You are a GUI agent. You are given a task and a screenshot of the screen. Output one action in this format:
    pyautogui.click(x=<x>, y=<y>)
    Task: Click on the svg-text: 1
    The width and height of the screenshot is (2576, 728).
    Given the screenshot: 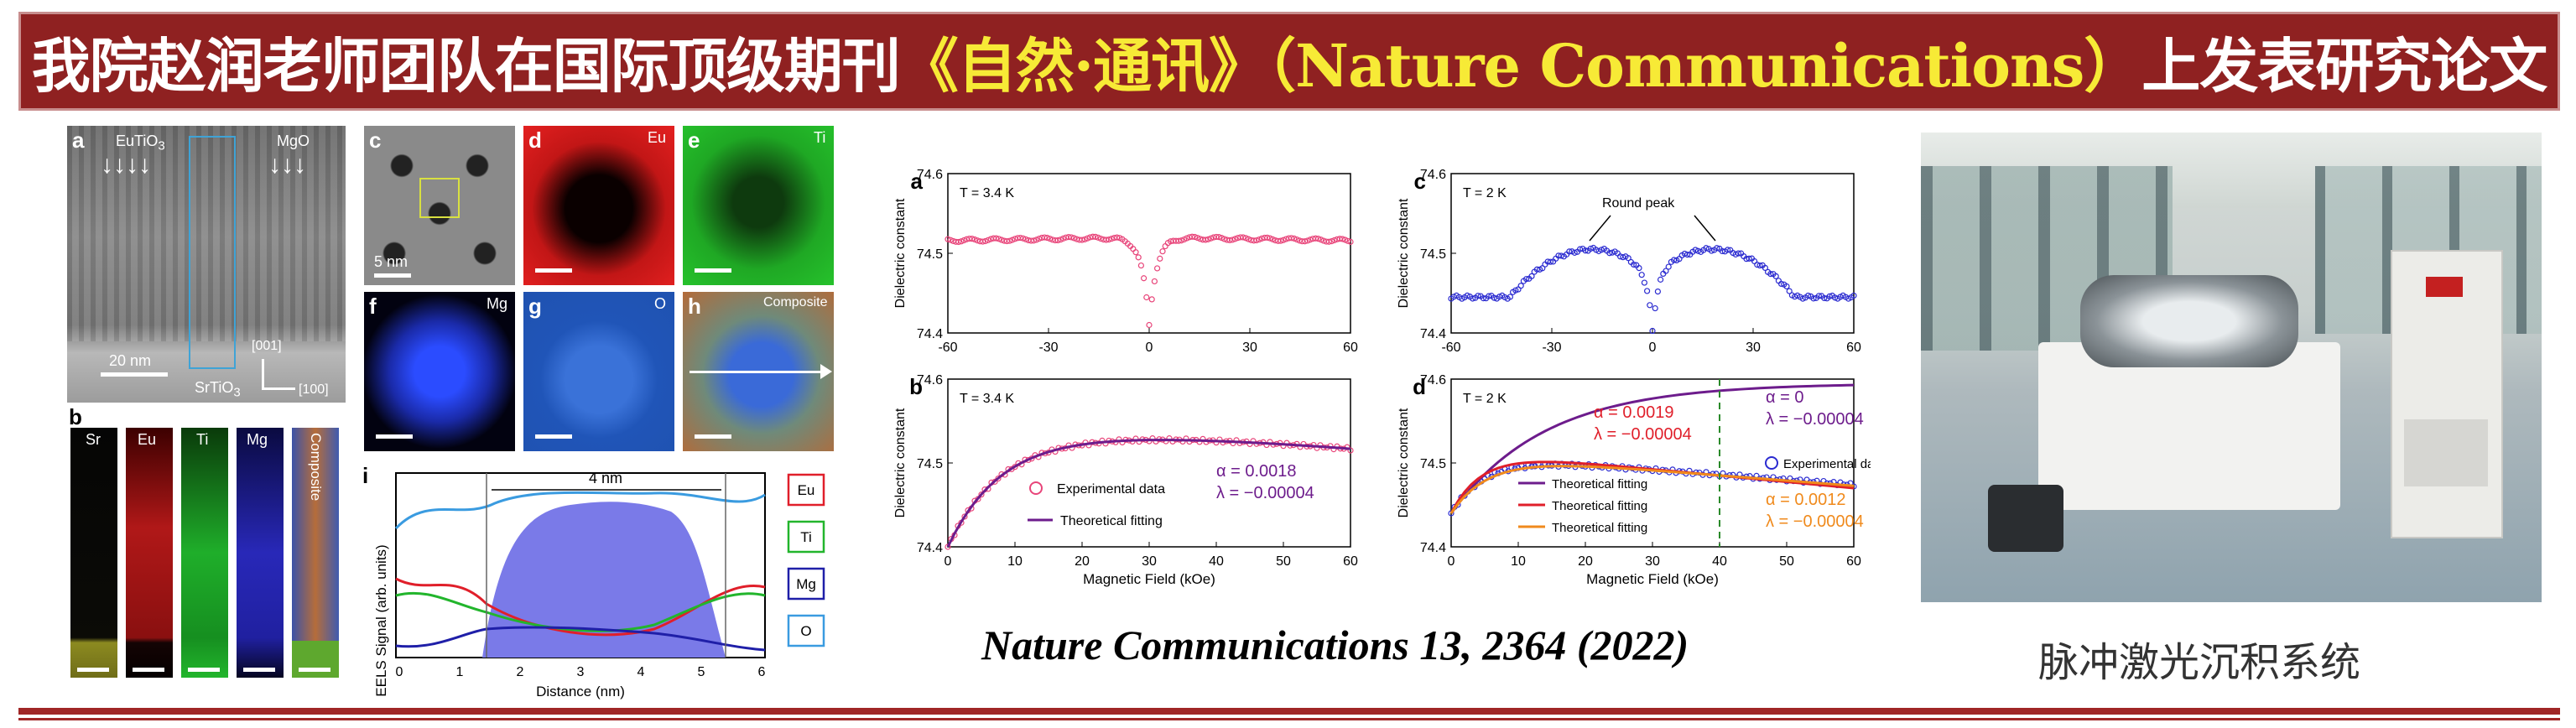 What is the action you would take?
    pyautogui.click(x=460, y=672)
    